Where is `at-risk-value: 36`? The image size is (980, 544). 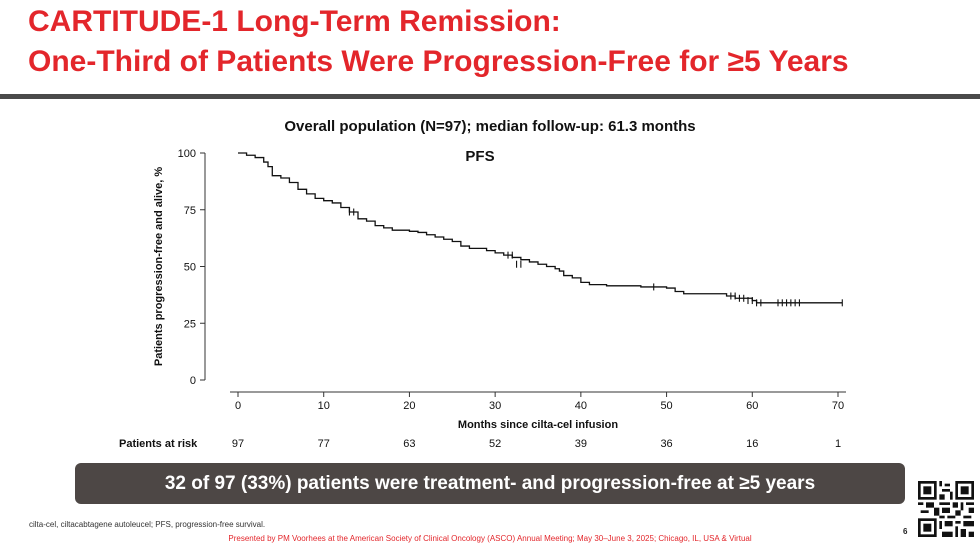
at-risk-value: 36 is located at coordinates (666, 444).